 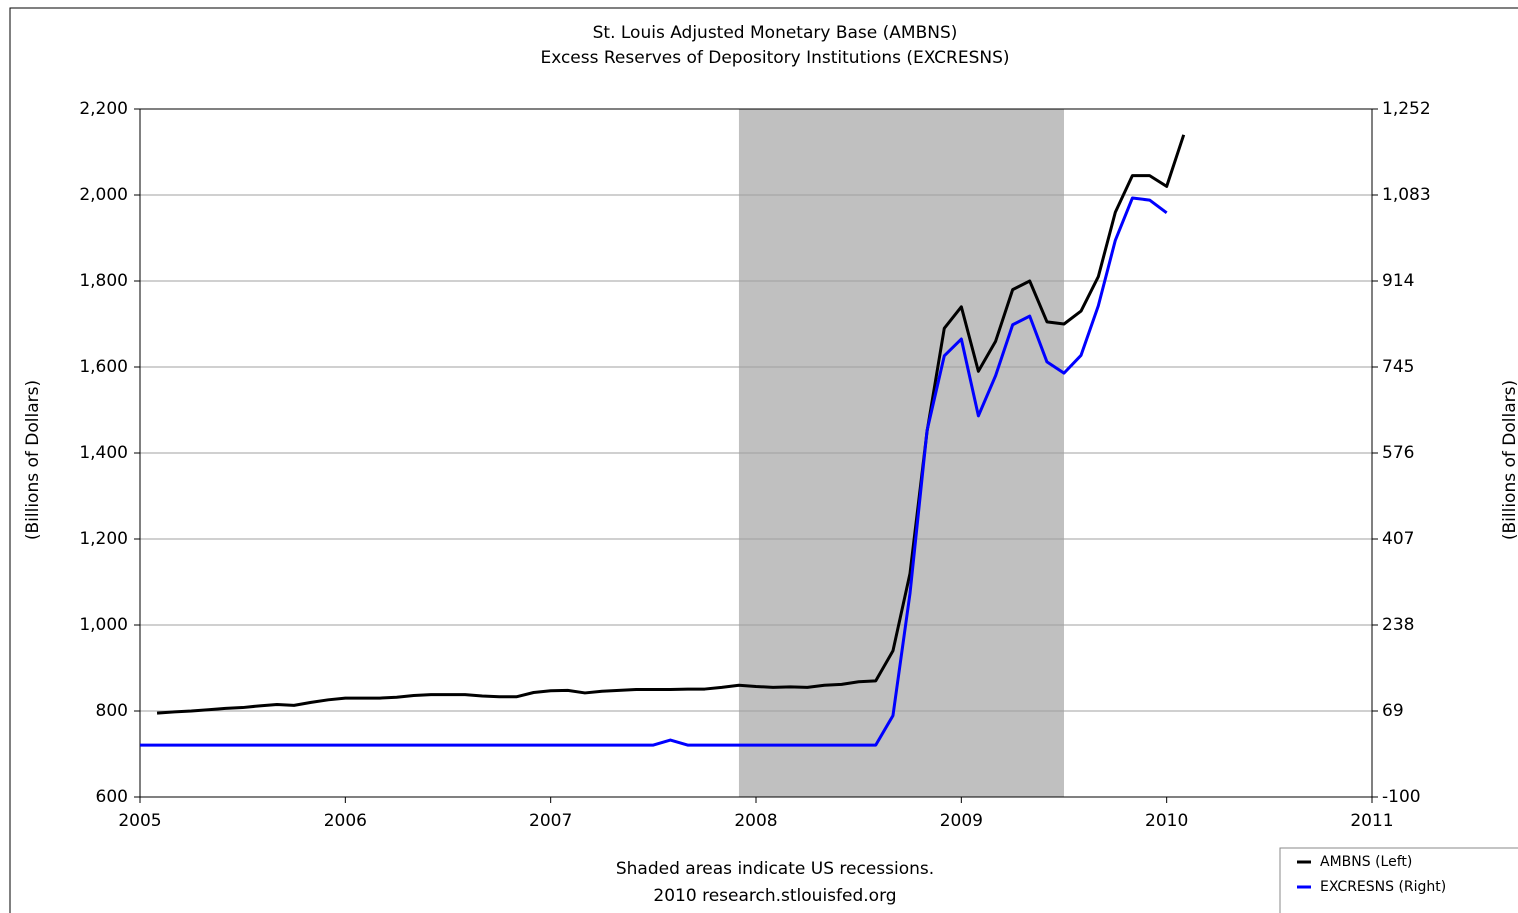 I want to click on y2-tick-label: 69, so click(x=1393, y=711).